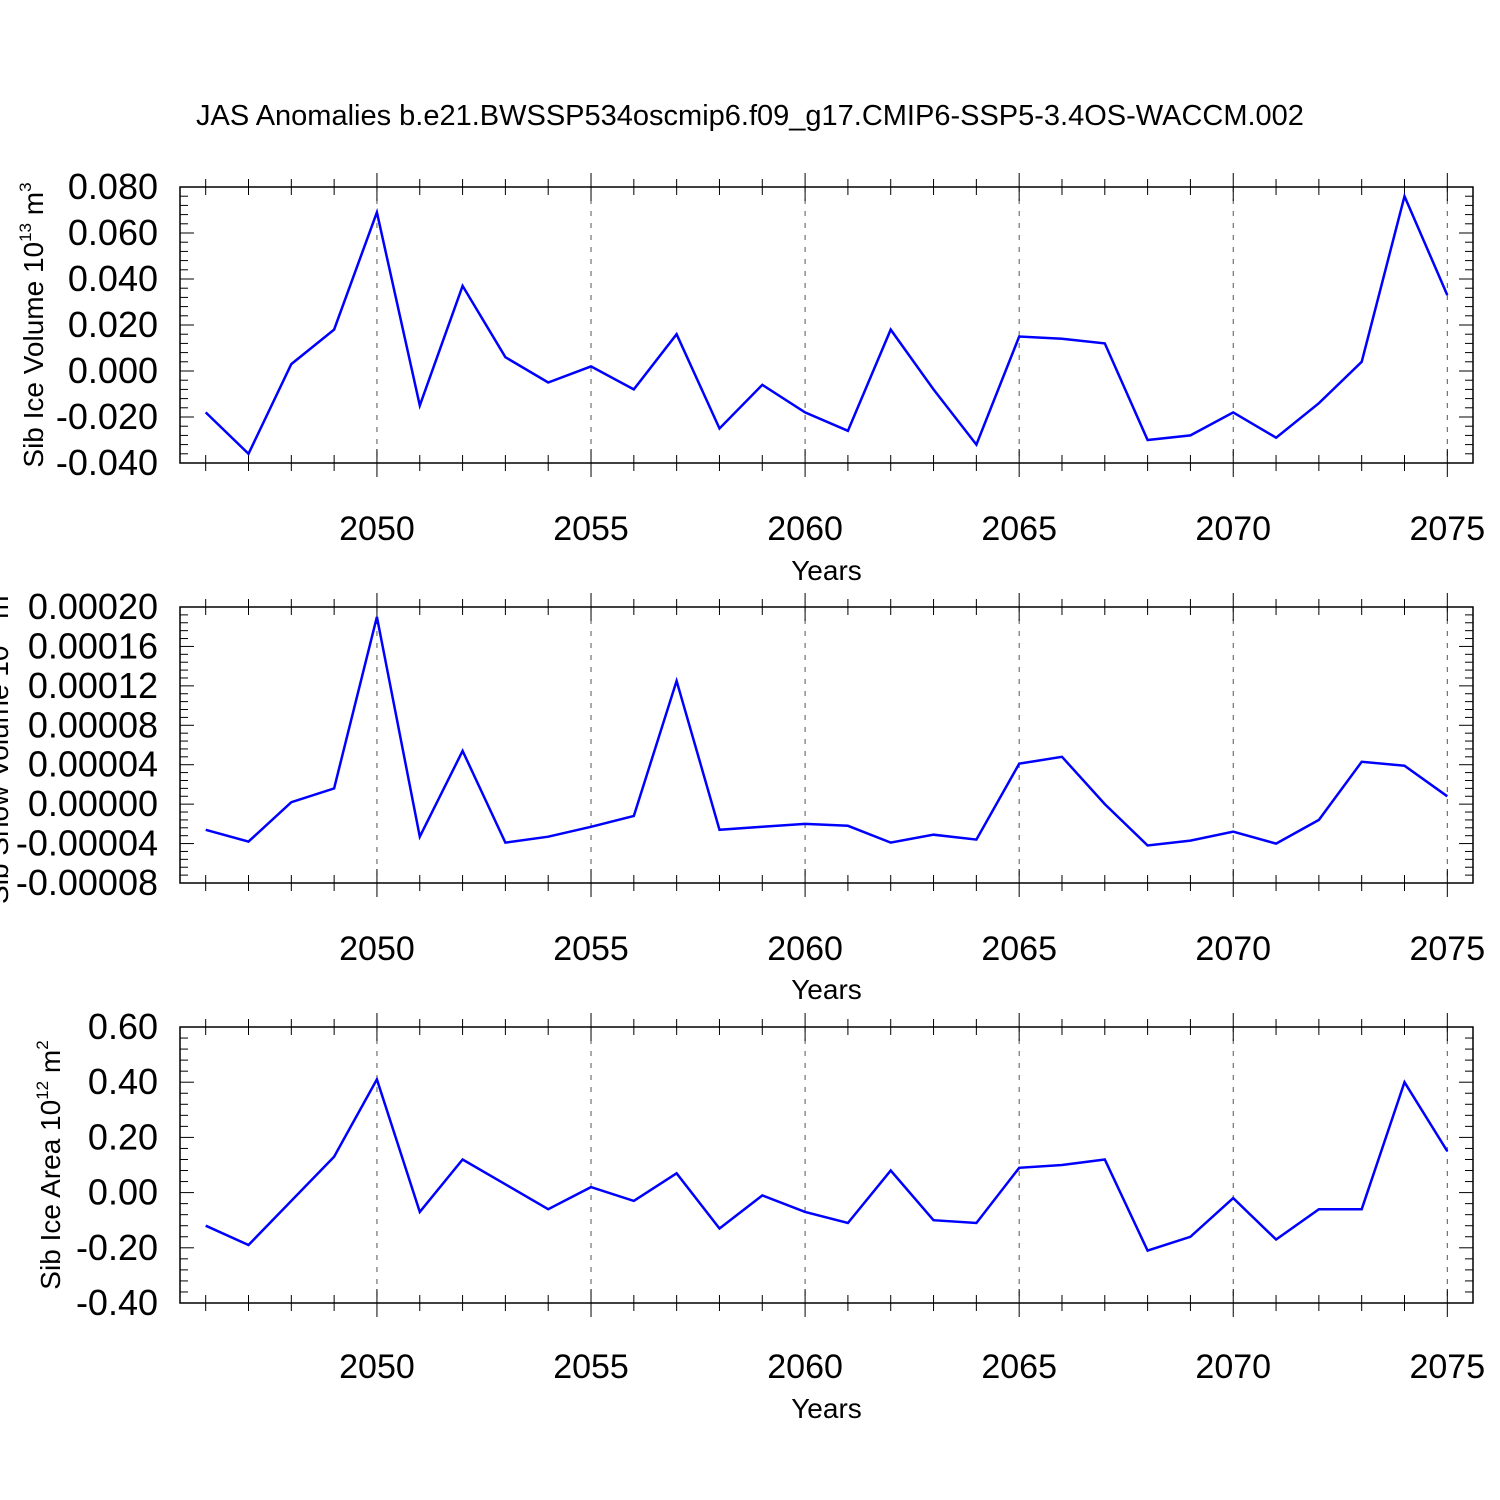  What do you see at coordinates (32, 324) in the screenshot?
I see `y-axis-title: Sib Ice Volume 1013 m3` at bounding box center [32, 324].